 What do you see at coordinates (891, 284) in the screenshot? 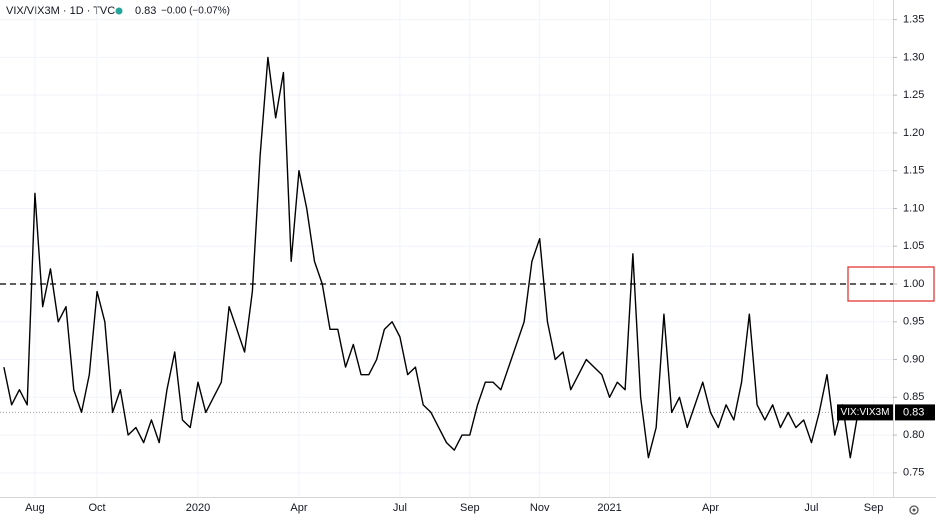
I see `highlight-box` at bounding box center [891, 284].